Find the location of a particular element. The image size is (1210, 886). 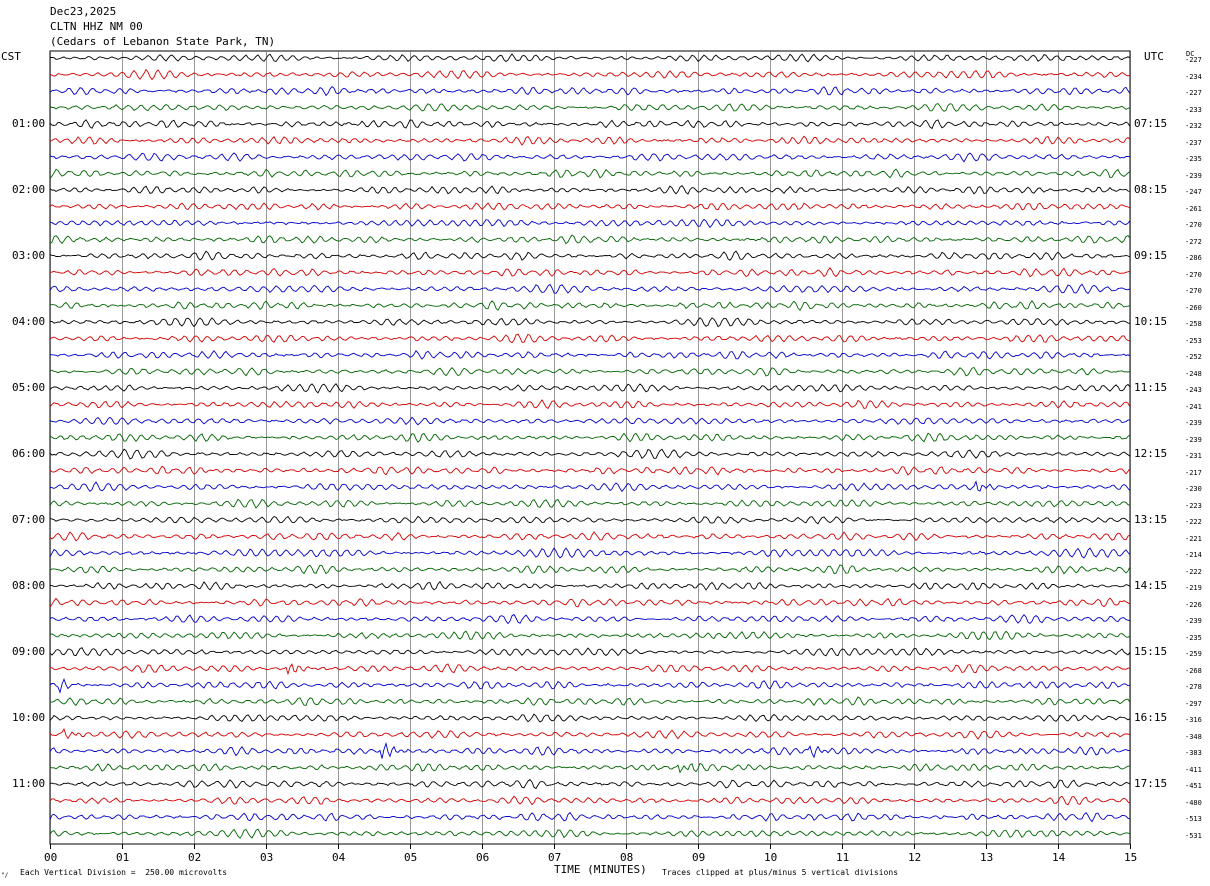

x-tick-label: 07 is located at coordinates (555, 857).